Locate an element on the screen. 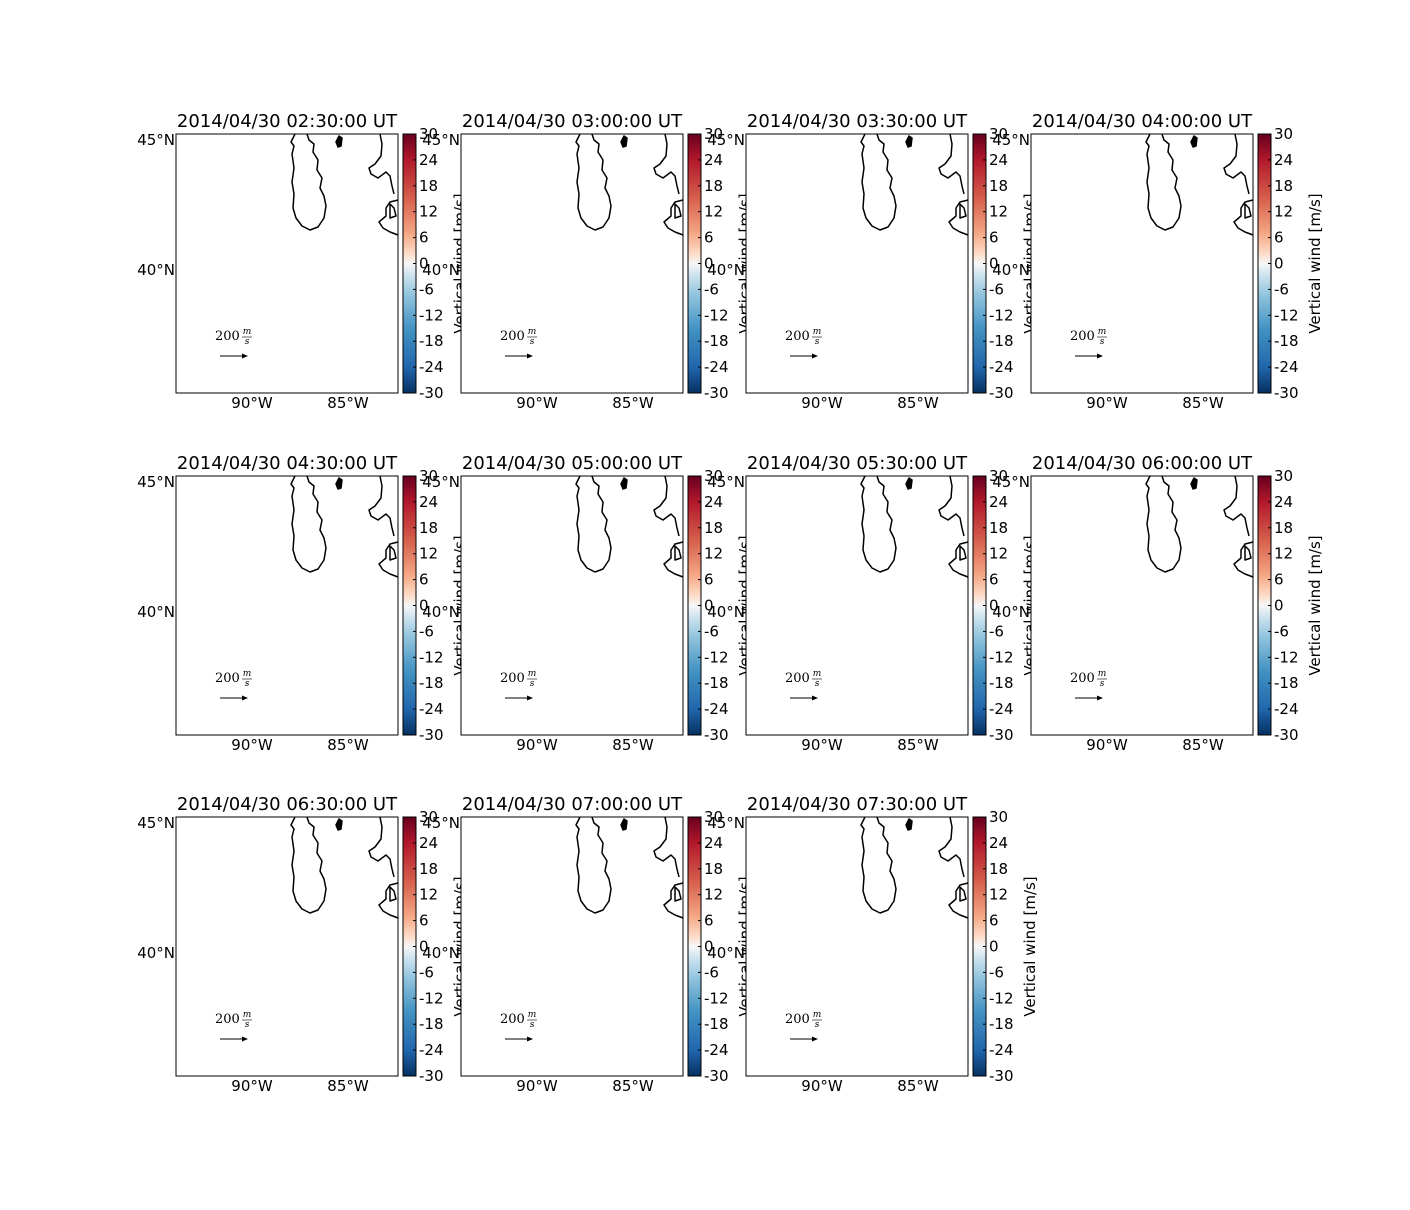 The height and width of the screenshot is (1210, 1410). panel-title: 2014/04/30 04:30:00 UT is located at coordinates (287, 463).